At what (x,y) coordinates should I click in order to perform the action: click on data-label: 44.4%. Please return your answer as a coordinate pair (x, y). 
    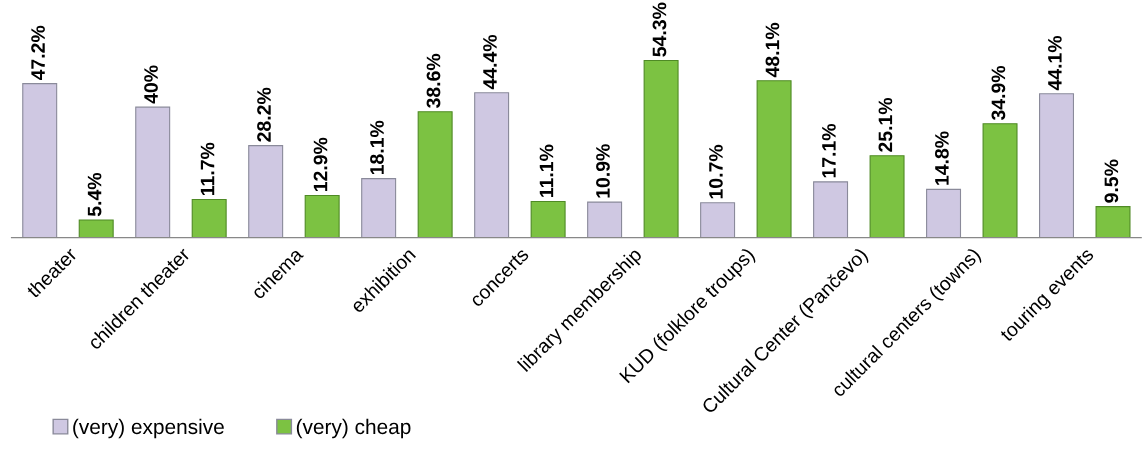
    Looking at the image, I should click on (490, 62).